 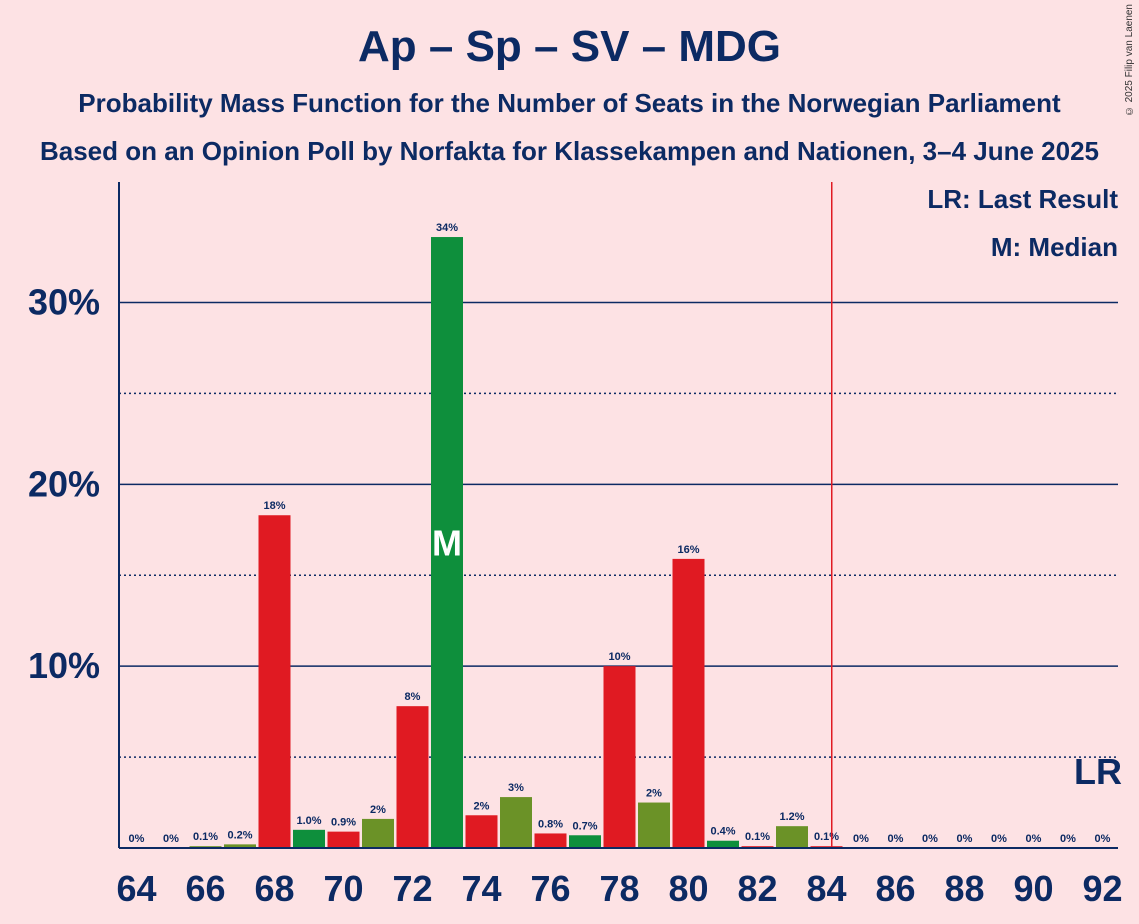 I want to click on y-tick-label: 20%, so click(x=64, y=483).